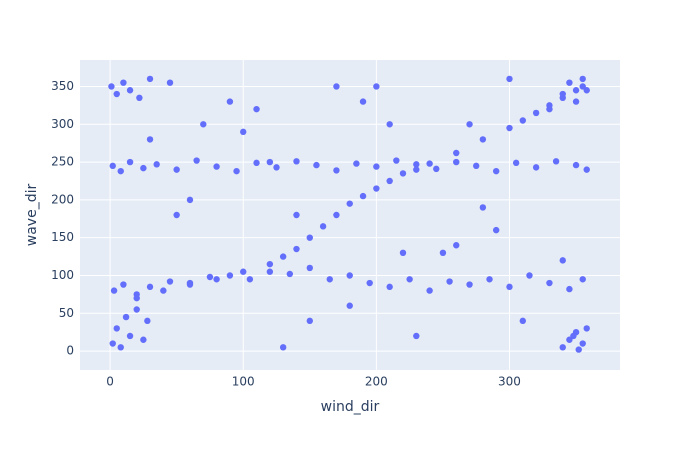  I want to click on y-tick-label: 200, so click(62, 199).